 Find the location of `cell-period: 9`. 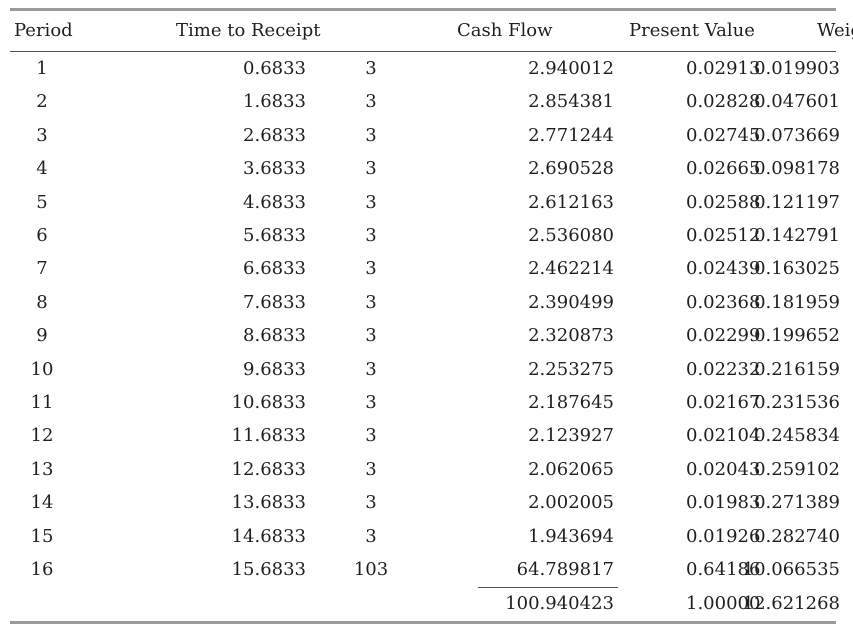

cell-period: 9 is located at coordinates (42, 336).